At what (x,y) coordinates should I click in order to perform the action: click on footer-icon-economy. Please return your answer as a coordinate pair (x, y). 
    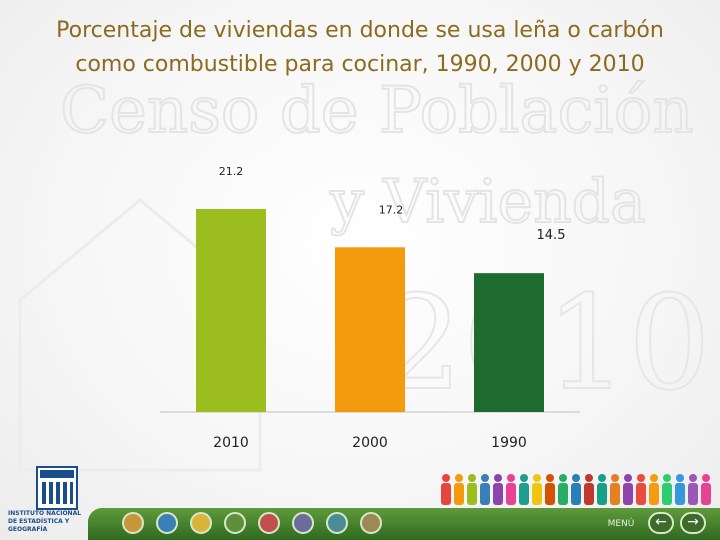
    Looking at the image, I should click on (235, 523).